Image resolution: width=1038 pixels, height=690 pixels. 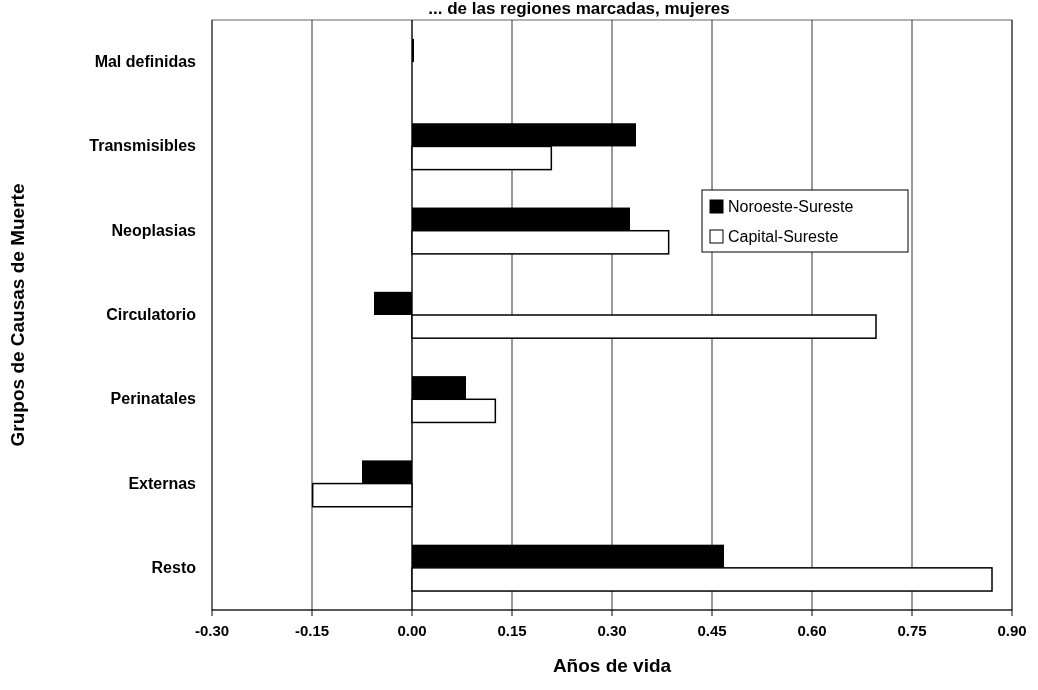 What do you see at coordinates (153, 399) in the screenshot?
I see `y-tick-label: Perinatales` at bounding box center [153, 399].